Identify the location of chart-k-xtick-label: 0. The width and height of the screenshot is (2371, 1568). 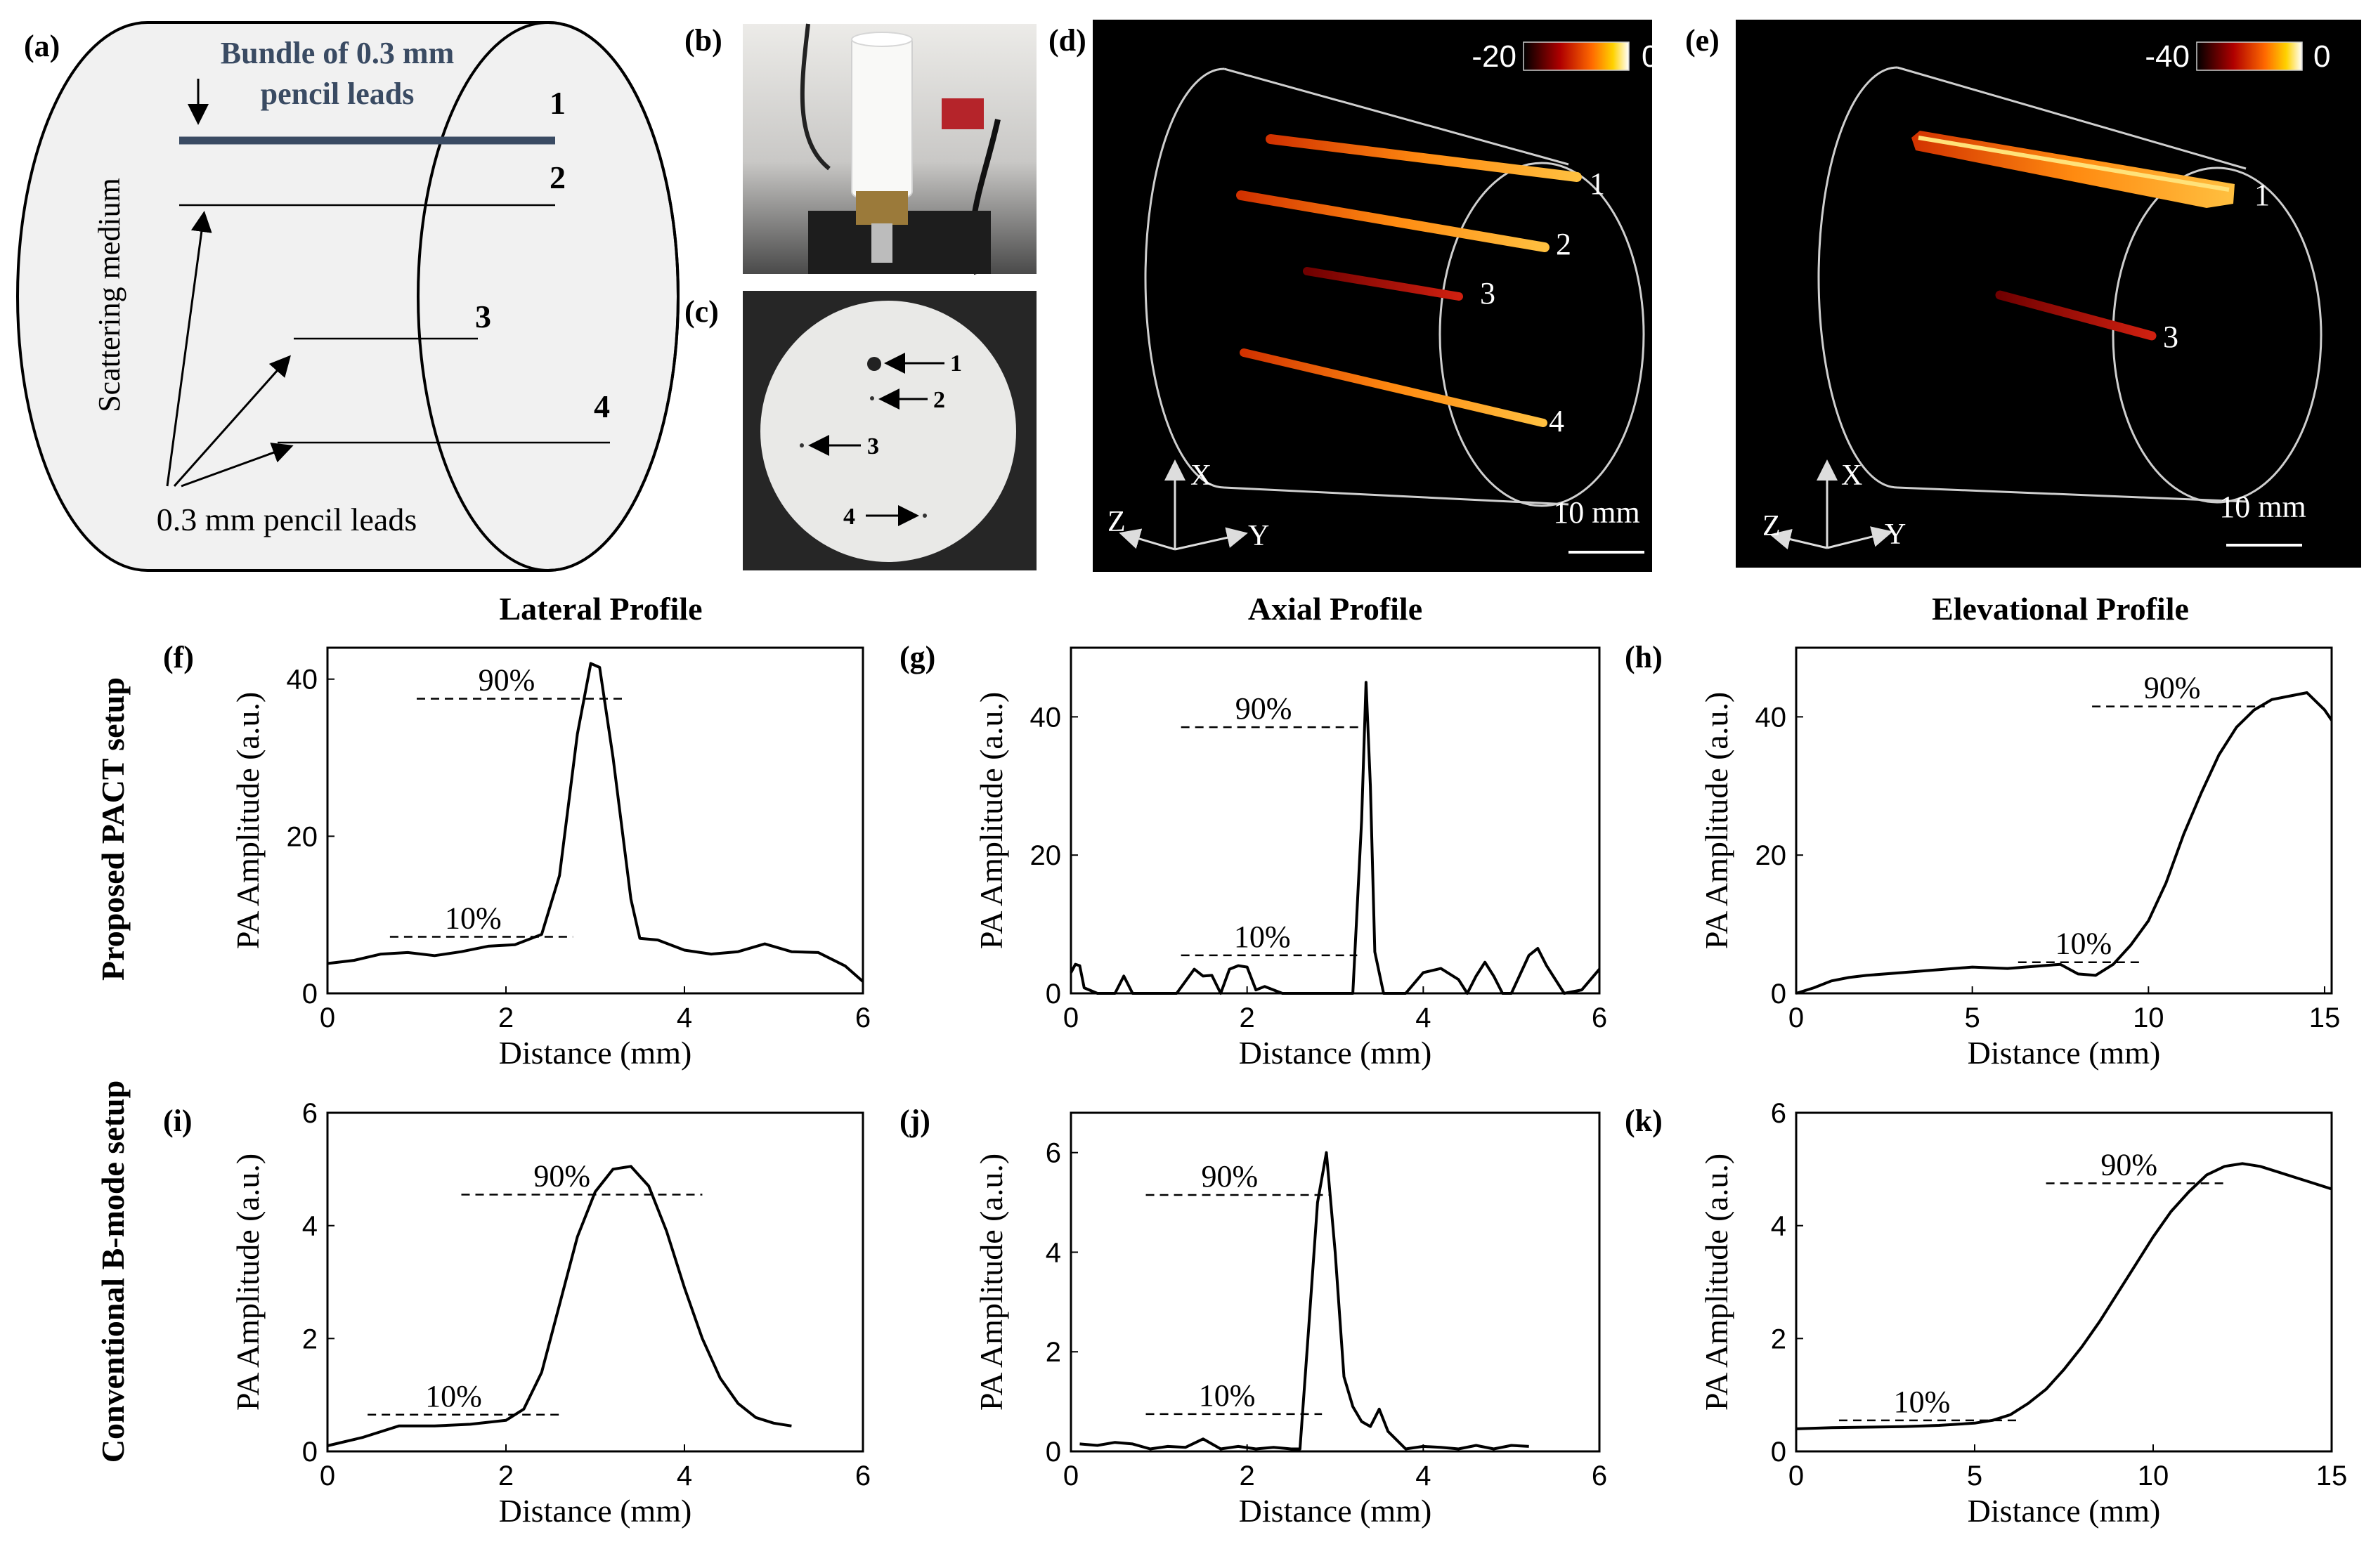
(1796, 1476).